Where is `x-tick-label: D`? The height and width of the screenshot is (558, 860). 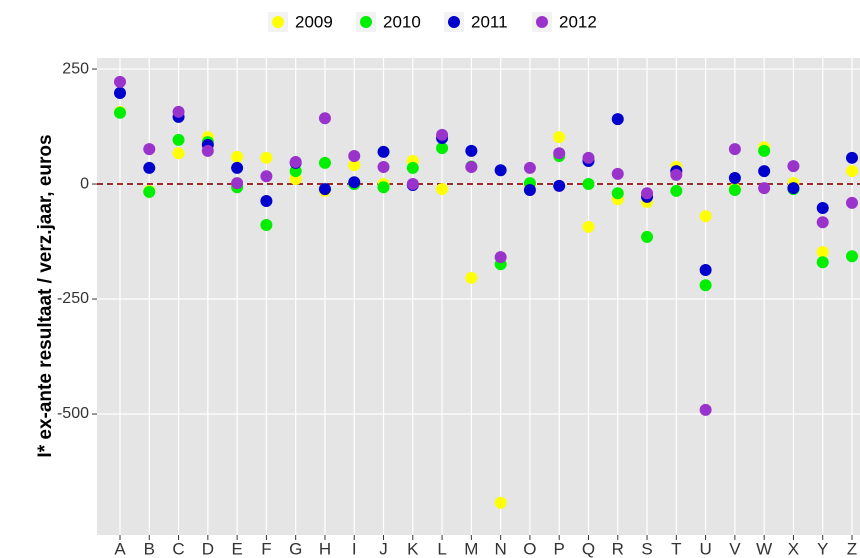 x-tick-label: D is located at coordinates (208, 548).